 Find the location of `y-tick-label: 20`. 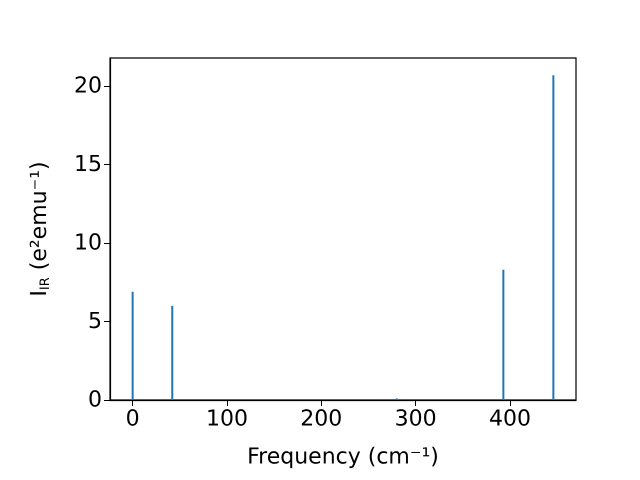

y-tick-label: 20 is located at coordinates (88, 86).